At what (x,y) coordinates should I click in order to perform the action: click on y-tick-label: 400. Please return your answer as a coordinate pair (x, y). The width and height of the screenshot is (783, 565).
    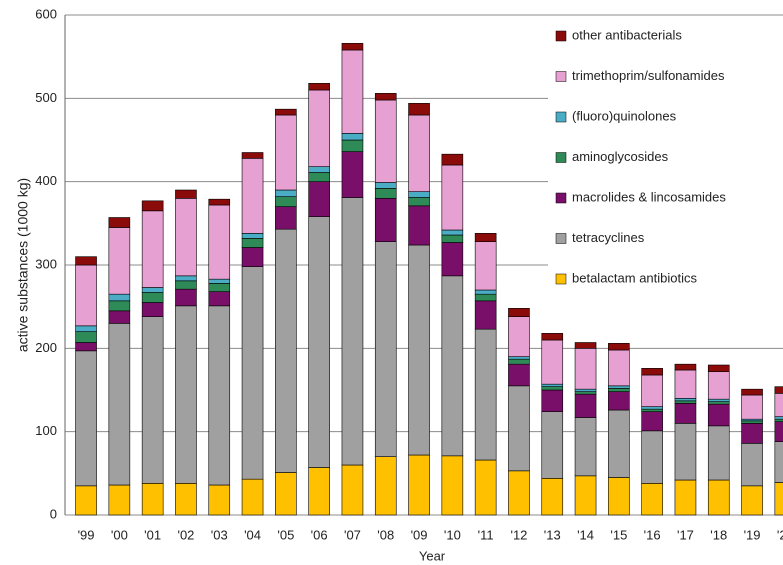
    Looking at the image, I should click on (46, 180).